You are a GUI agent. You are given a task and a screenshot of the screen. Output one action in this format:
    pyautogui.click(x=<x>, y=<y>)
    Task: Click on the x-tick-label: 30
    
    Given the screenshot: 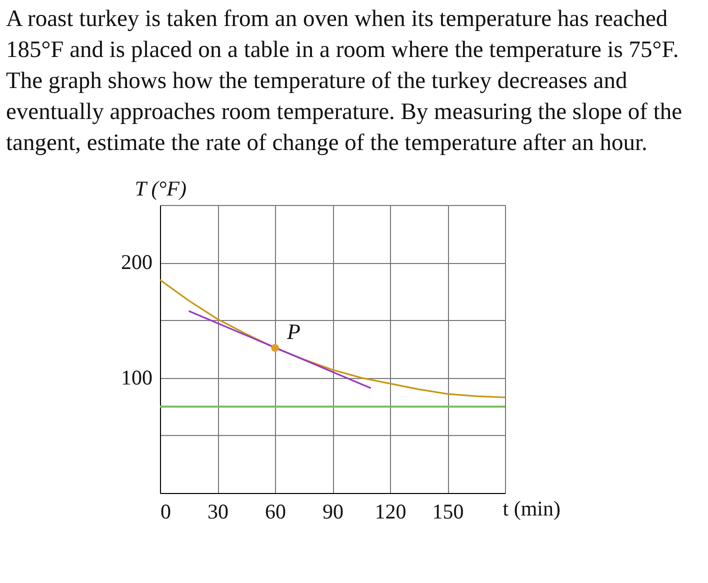 What is the action you would take?
    pyautogui.click(x=218, y=512)
    